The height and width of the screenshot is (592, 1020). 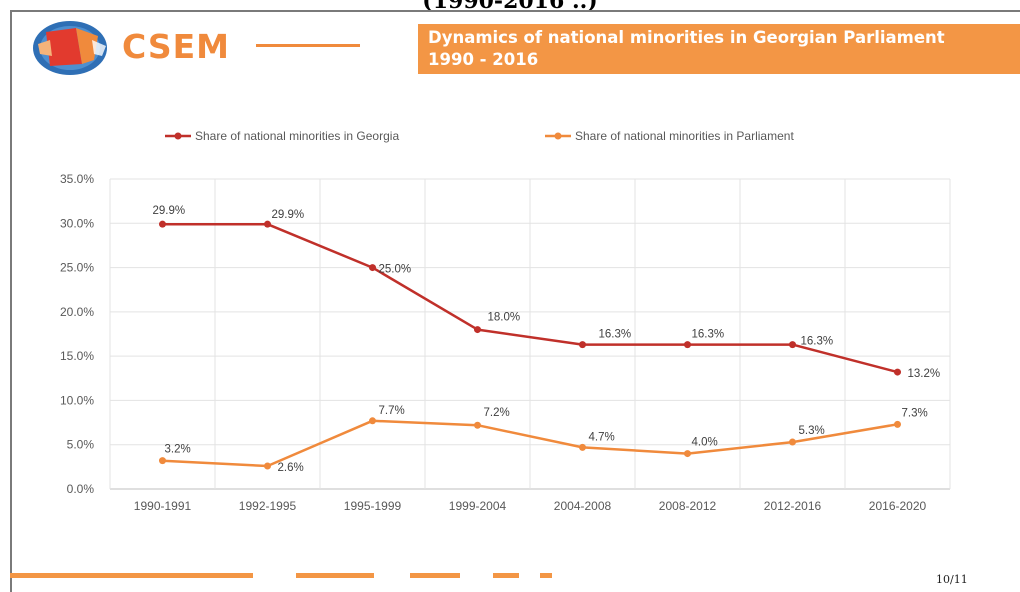 What do you see at coordinates (793, 506) in the screenshot?
I see `x-tick-label: 2012-2016` at bounding box center [793, 506].